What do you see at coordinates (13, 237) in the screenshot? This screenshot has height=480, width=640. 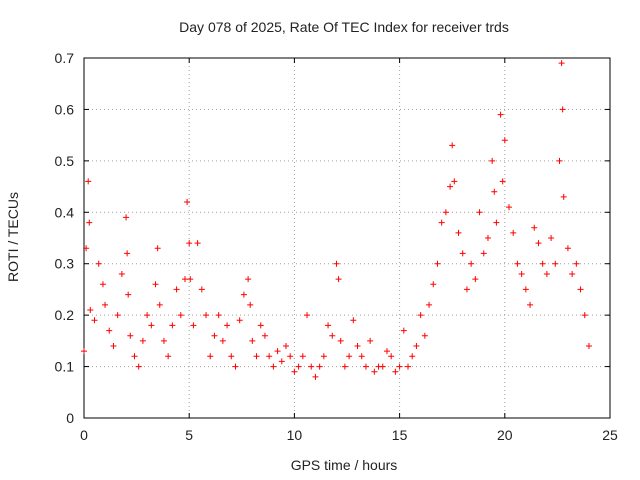 I see `y-axis-title: ROTI / TECUs` at bounding box center [13, 237].